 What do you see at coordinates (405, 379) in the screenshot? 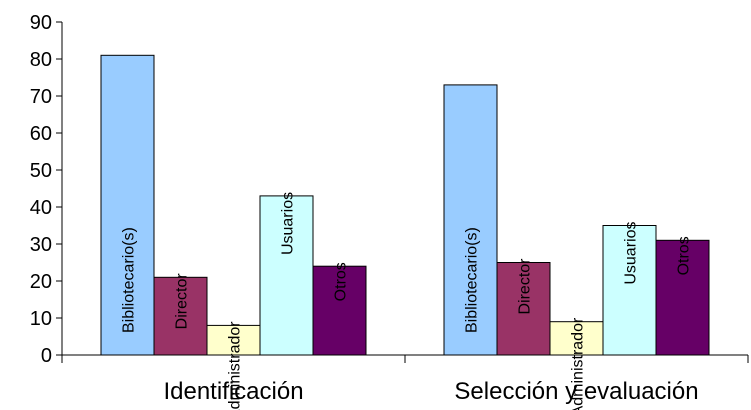
I see `x-axis: Identificación Selección y evaluación` at bounding box center [405, 379].